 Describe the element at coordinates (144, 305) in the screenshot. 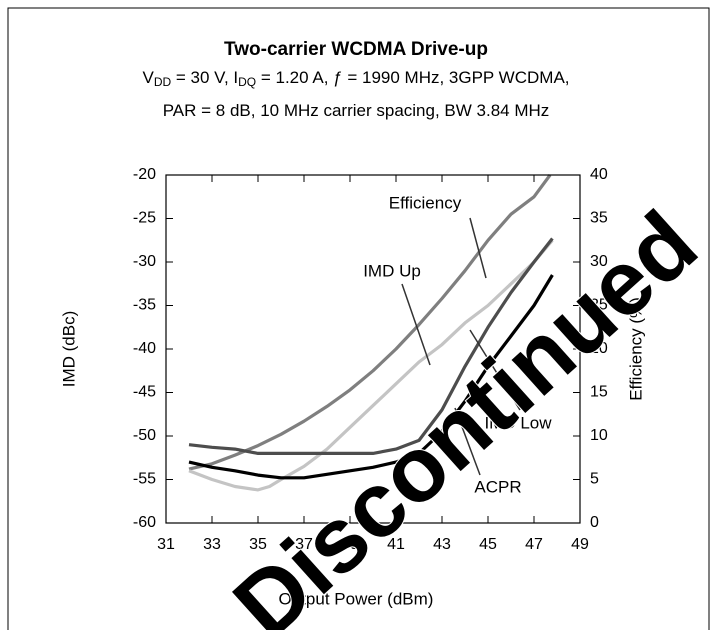

I see `y-tick-label: -35` at that location.